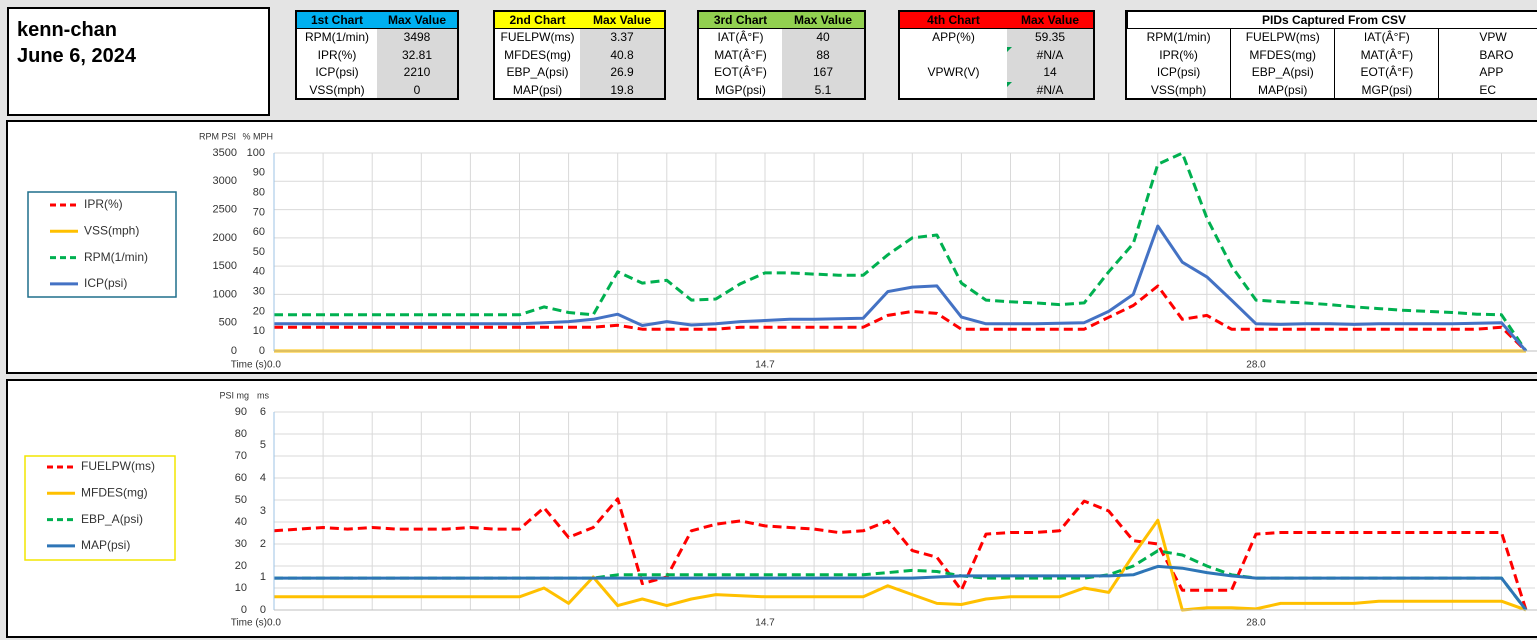 The image size is (1537, 640). Describe the element at coordinates (1487, 90) in the screenshot. I see `pid-name: EC` at that location.